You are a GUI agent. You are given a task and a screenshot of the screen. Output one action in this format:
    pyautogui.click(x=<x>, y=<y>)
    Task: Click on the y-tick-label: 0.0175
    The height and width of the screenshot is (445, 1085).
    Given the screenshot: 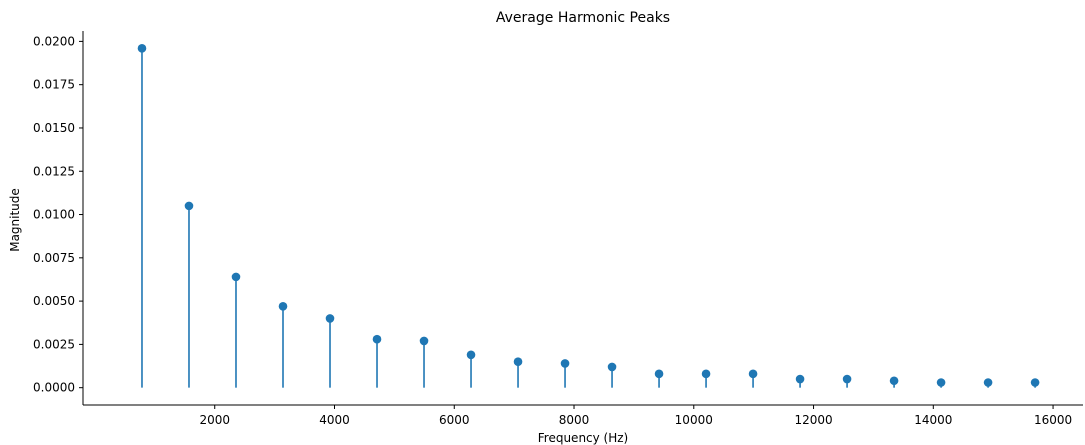 What is the action you would take?
    pyautogui.click(x=54, y=85)
    